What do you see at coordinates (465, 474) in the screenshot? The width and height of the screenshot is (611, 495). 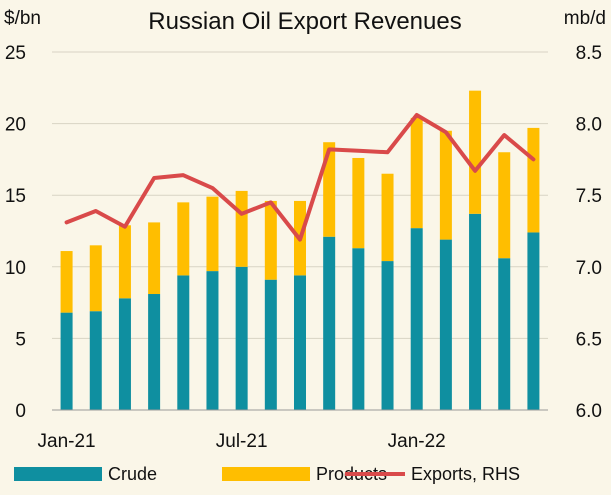 I see `legend-label: Exports, RHS` at bounding box center [465, 474].